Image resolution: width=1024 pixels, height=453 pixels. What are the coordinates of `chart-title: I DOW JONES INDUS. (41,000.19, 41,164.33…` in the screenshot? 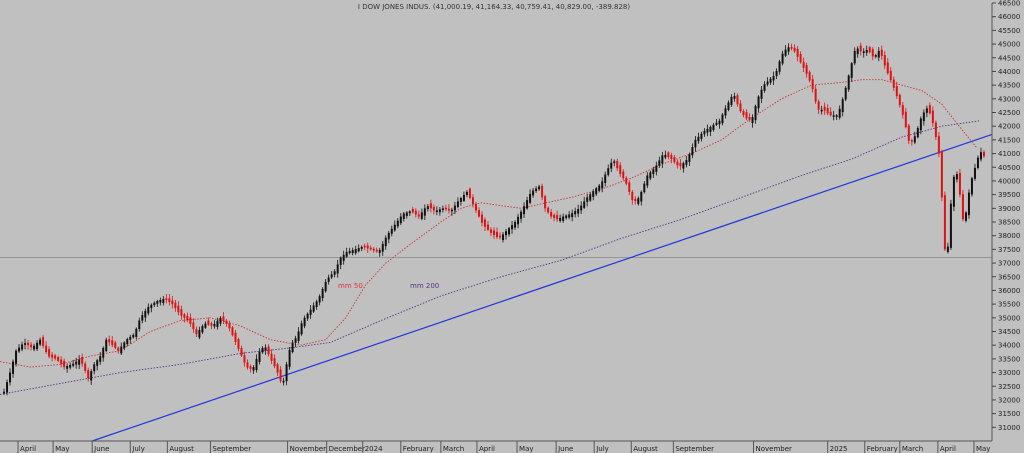 It's located at (494, 7).